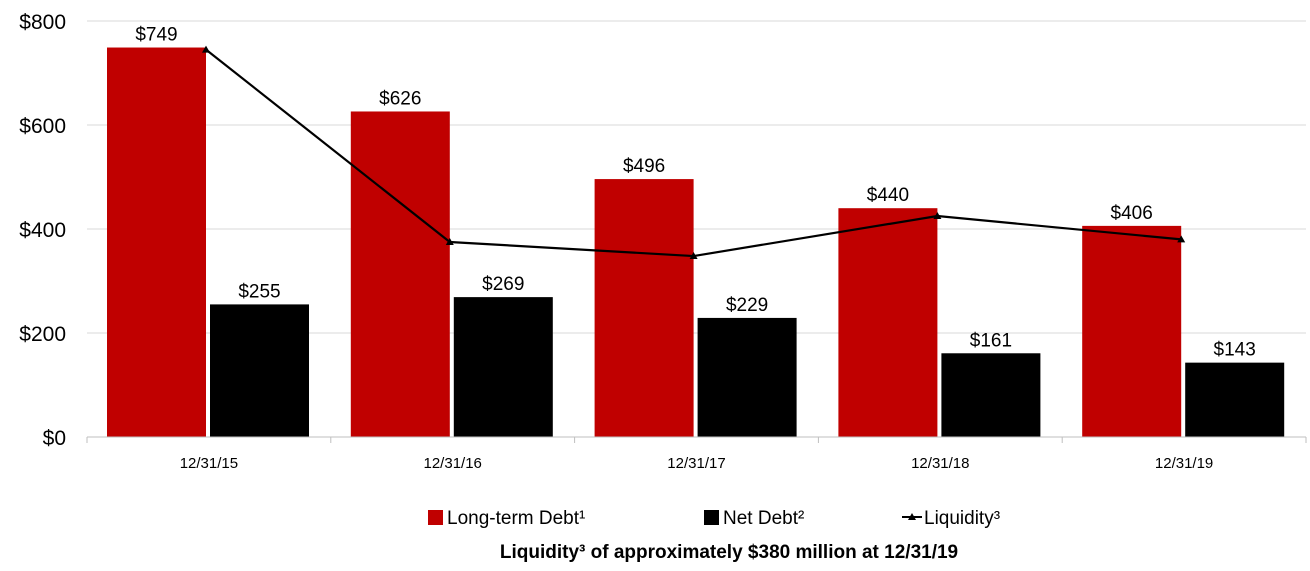 The image size is (1310, 571). Describe the element at coordinates (42, 126) in the screenshot. I see `y-tick-label: $600` at that location.